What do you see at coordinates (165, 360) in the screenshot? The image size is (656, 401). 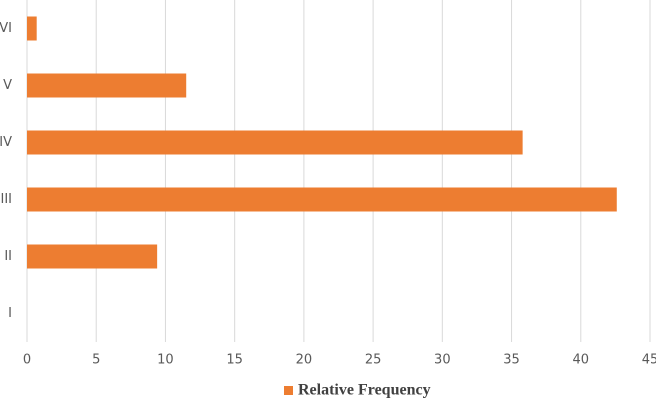 I see `x-tick-label: 10` at bounding box center [165, 360].